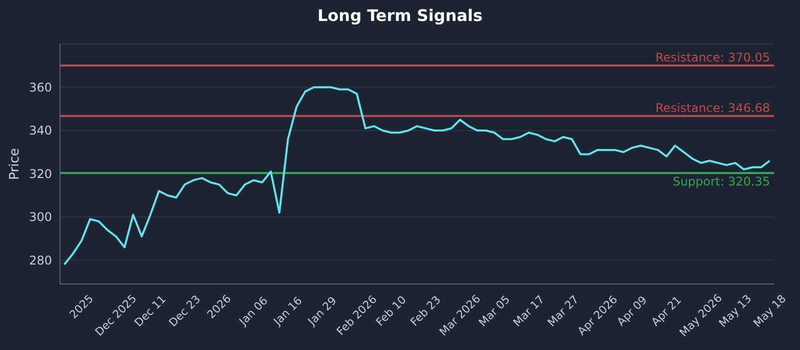 Image resolution: width=800 pixels, height=350 pixels. What do you see at coordinates (40, 131) in the screenshot?
I see `y-tick-label: 340` at bounding box center [40, 131].